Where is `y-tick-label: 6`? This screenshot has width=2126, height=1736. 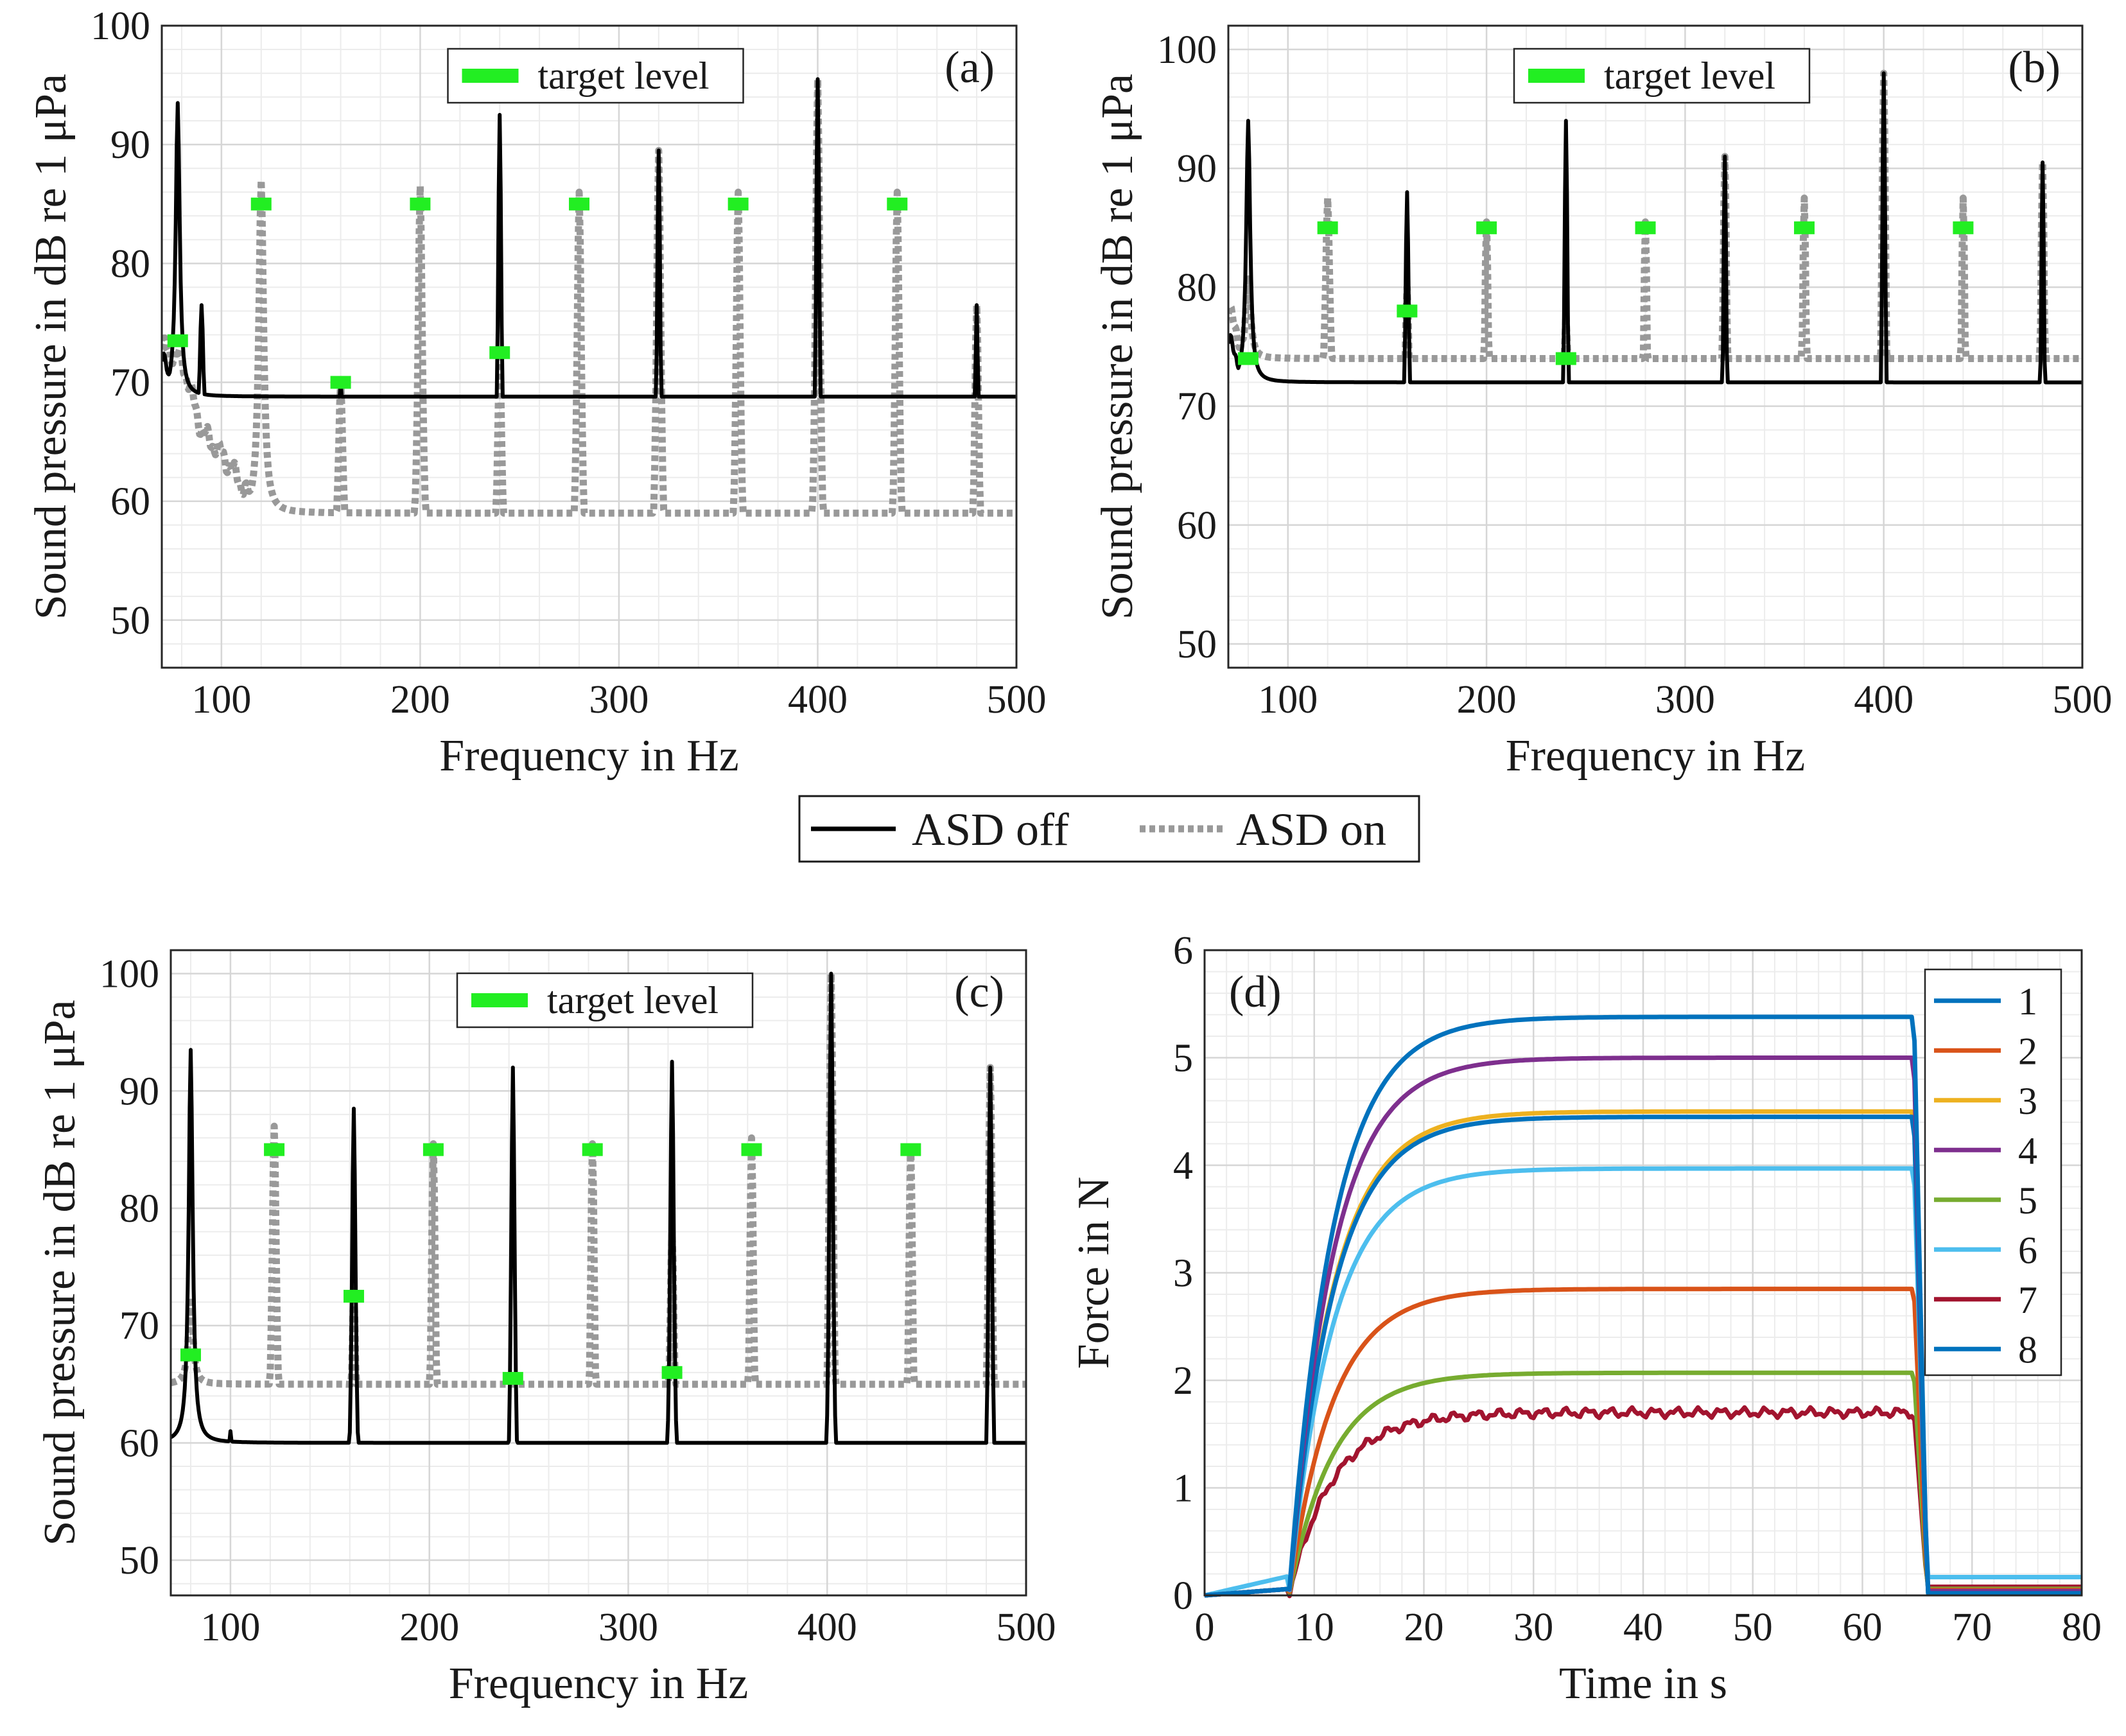 y-tick-label: 6 is located at coordinates (1183, 951).